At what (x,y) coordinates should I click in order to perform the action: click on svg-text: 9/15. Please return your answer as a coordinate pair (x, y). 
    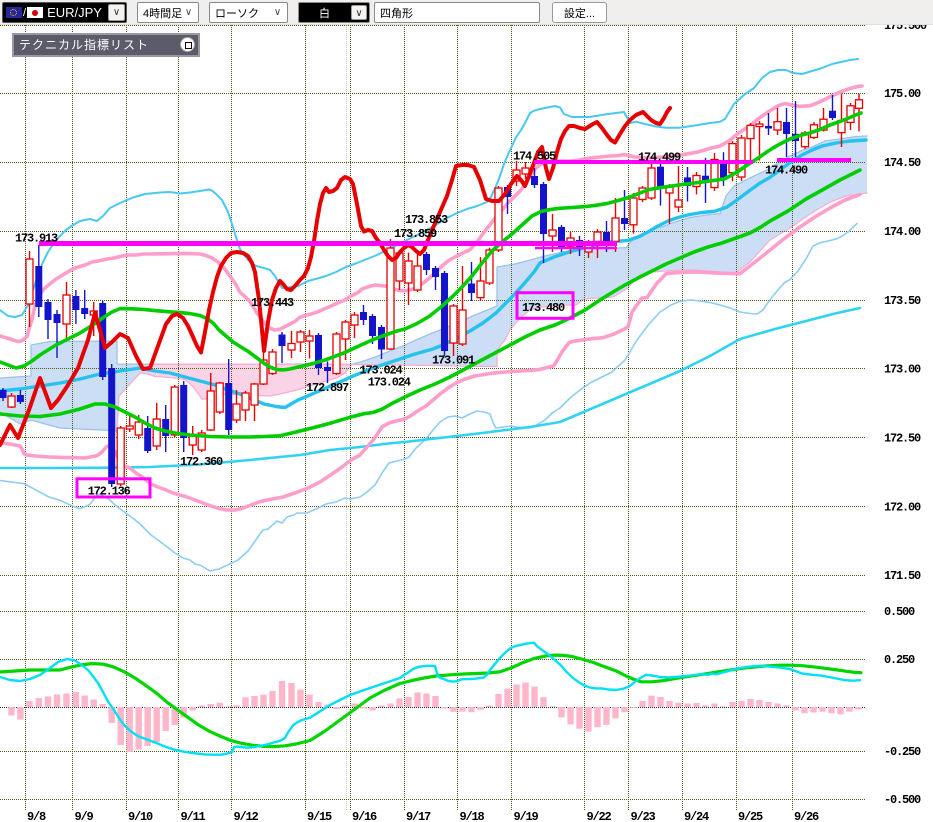
    Looking at the image, I should click on (319, 816).